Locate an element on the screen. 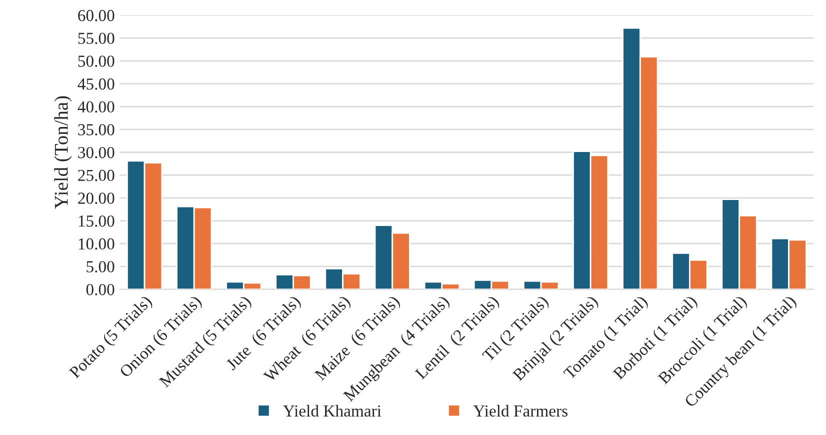 Image resolution: width=826 pixels, height=435 pixels. y-tick-label: 25.00 is located at coordinates (96, 176).